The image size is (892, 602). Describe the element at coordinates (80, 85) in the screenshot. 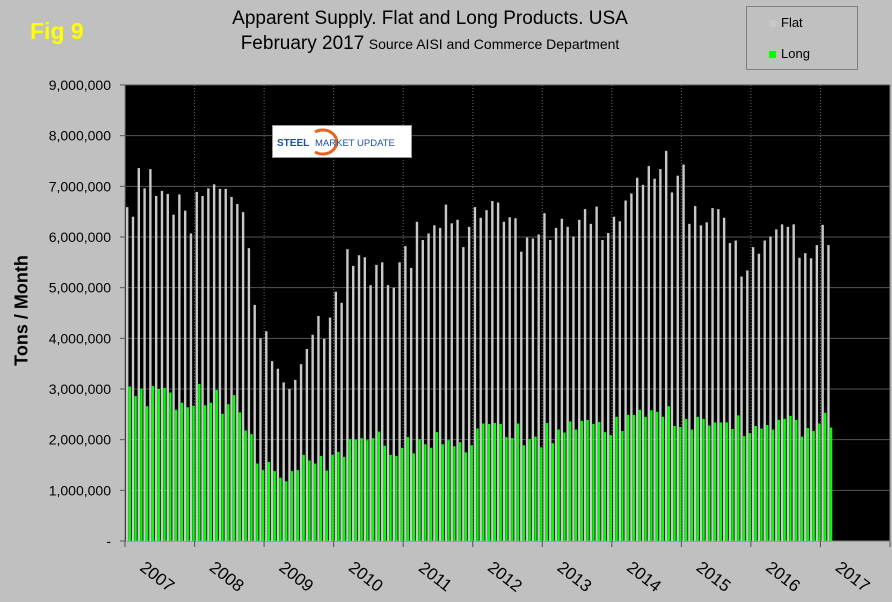

I see `y-tick-label: 9,000,000` at that location.